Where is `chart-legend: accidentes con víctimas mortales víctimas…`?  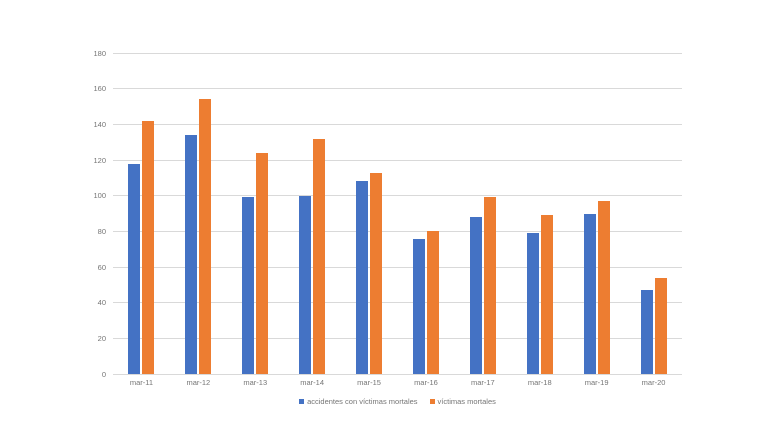
chart-legend: accidentes con víctimas mortales víctimas… is located at coordinates (397, 401).